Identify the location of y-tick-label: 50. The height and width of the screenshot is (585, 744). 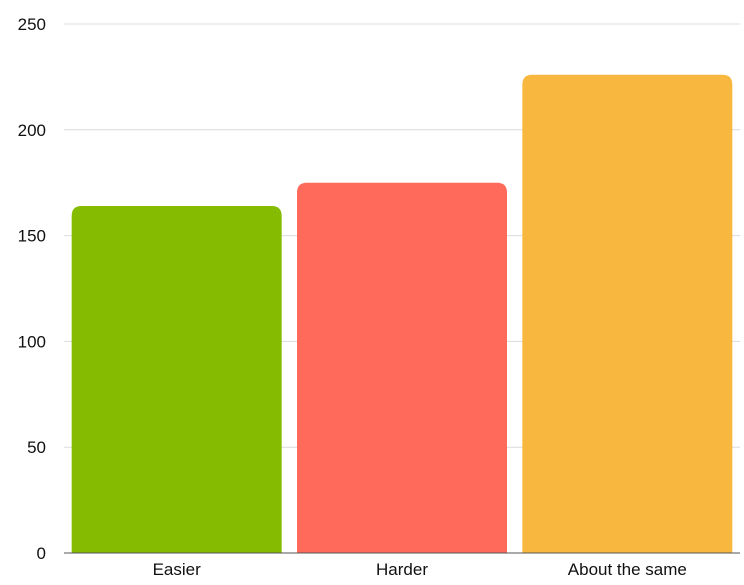
(36, 447).